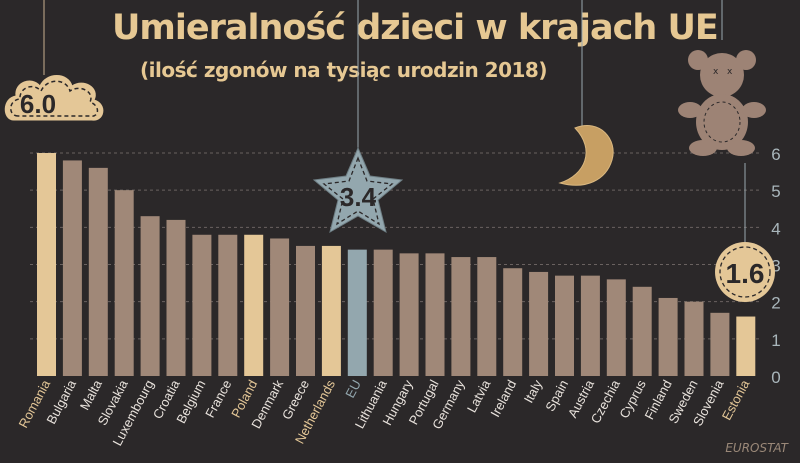 Image resolution: width=800 pixels, height=463 pixels. What do you see at coordinates (586, 93) in the screenshot?
I see `moon-icon` at bounding box center [586, 93].